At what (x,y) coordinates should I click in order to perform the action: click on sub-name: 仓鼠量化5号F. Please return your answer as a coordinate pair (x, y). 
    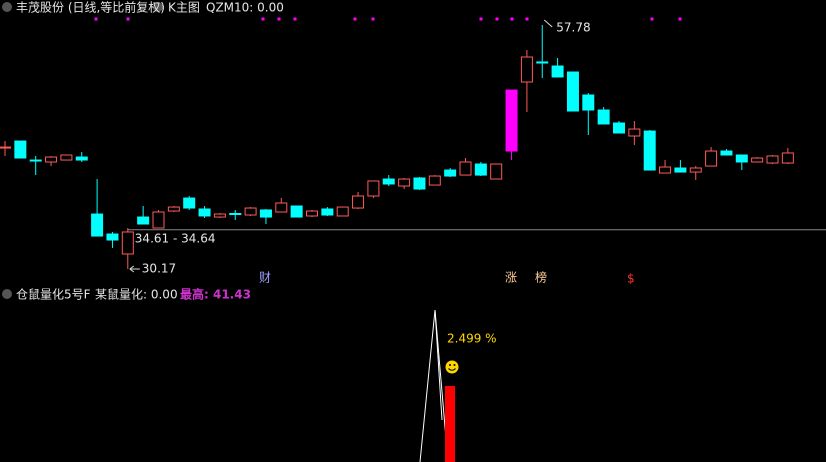
    Looking at the image, I should click on (53, 295).